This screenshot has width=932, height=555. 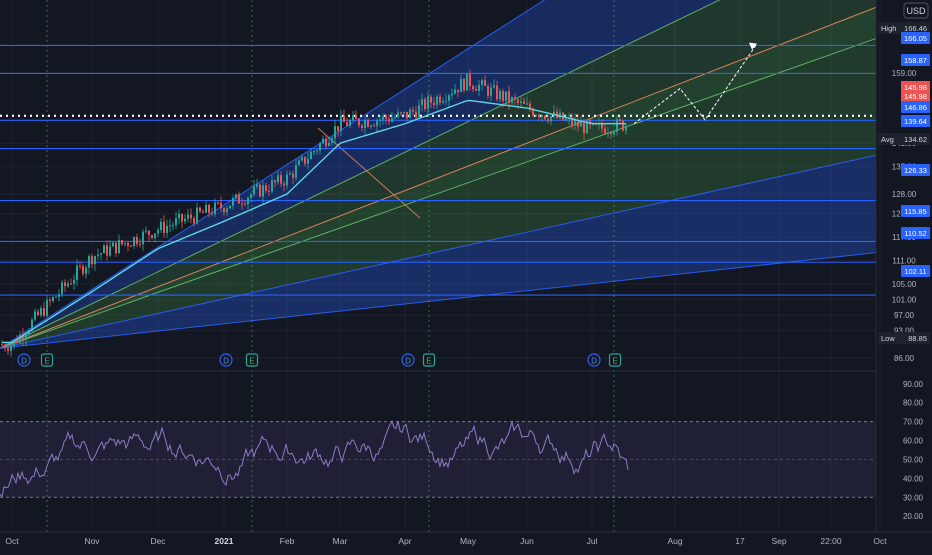 I want to click on price-label: 158.87, so click(x=915, y=60).